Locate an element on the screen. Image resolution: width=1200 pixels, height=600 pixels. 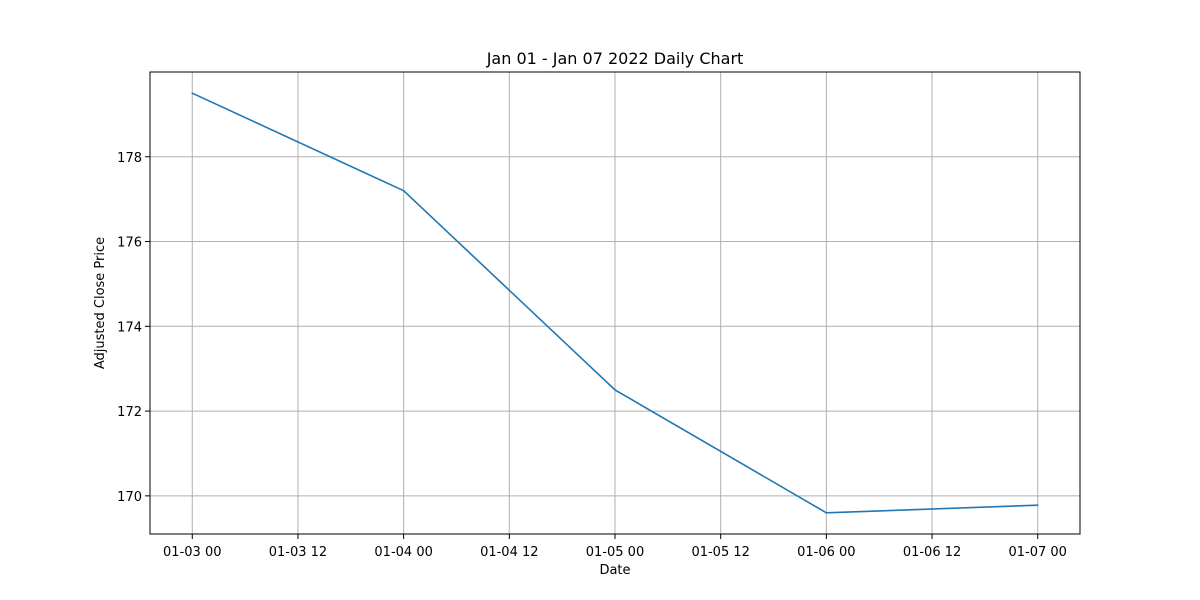
x-tick-label: 01-05 12 is located at coordinates (720, 552).